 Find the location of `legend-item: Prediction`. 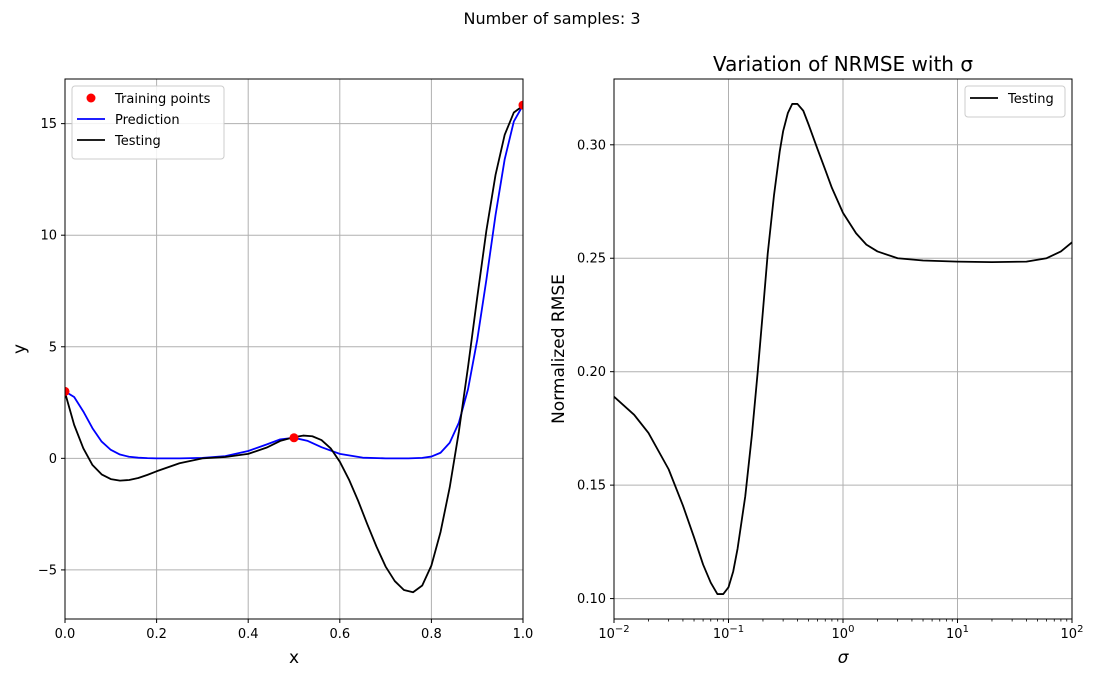

legend-item: Prediction is located at coordinates (128, 120).